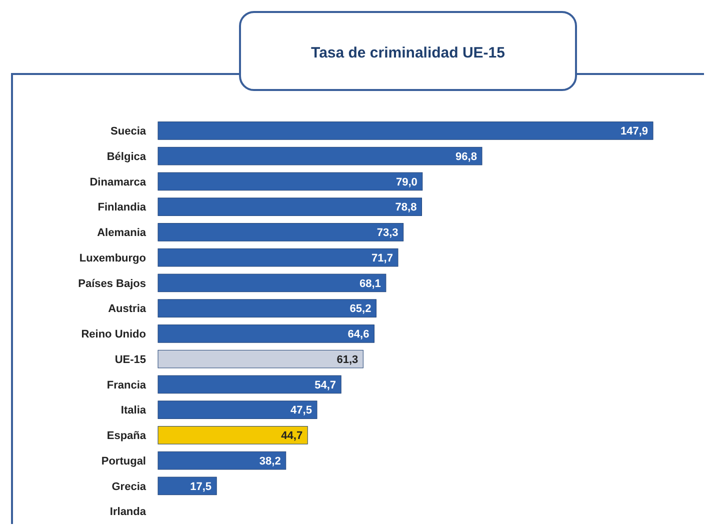  I want to click on data-label: 71,7, so click(382, 258).